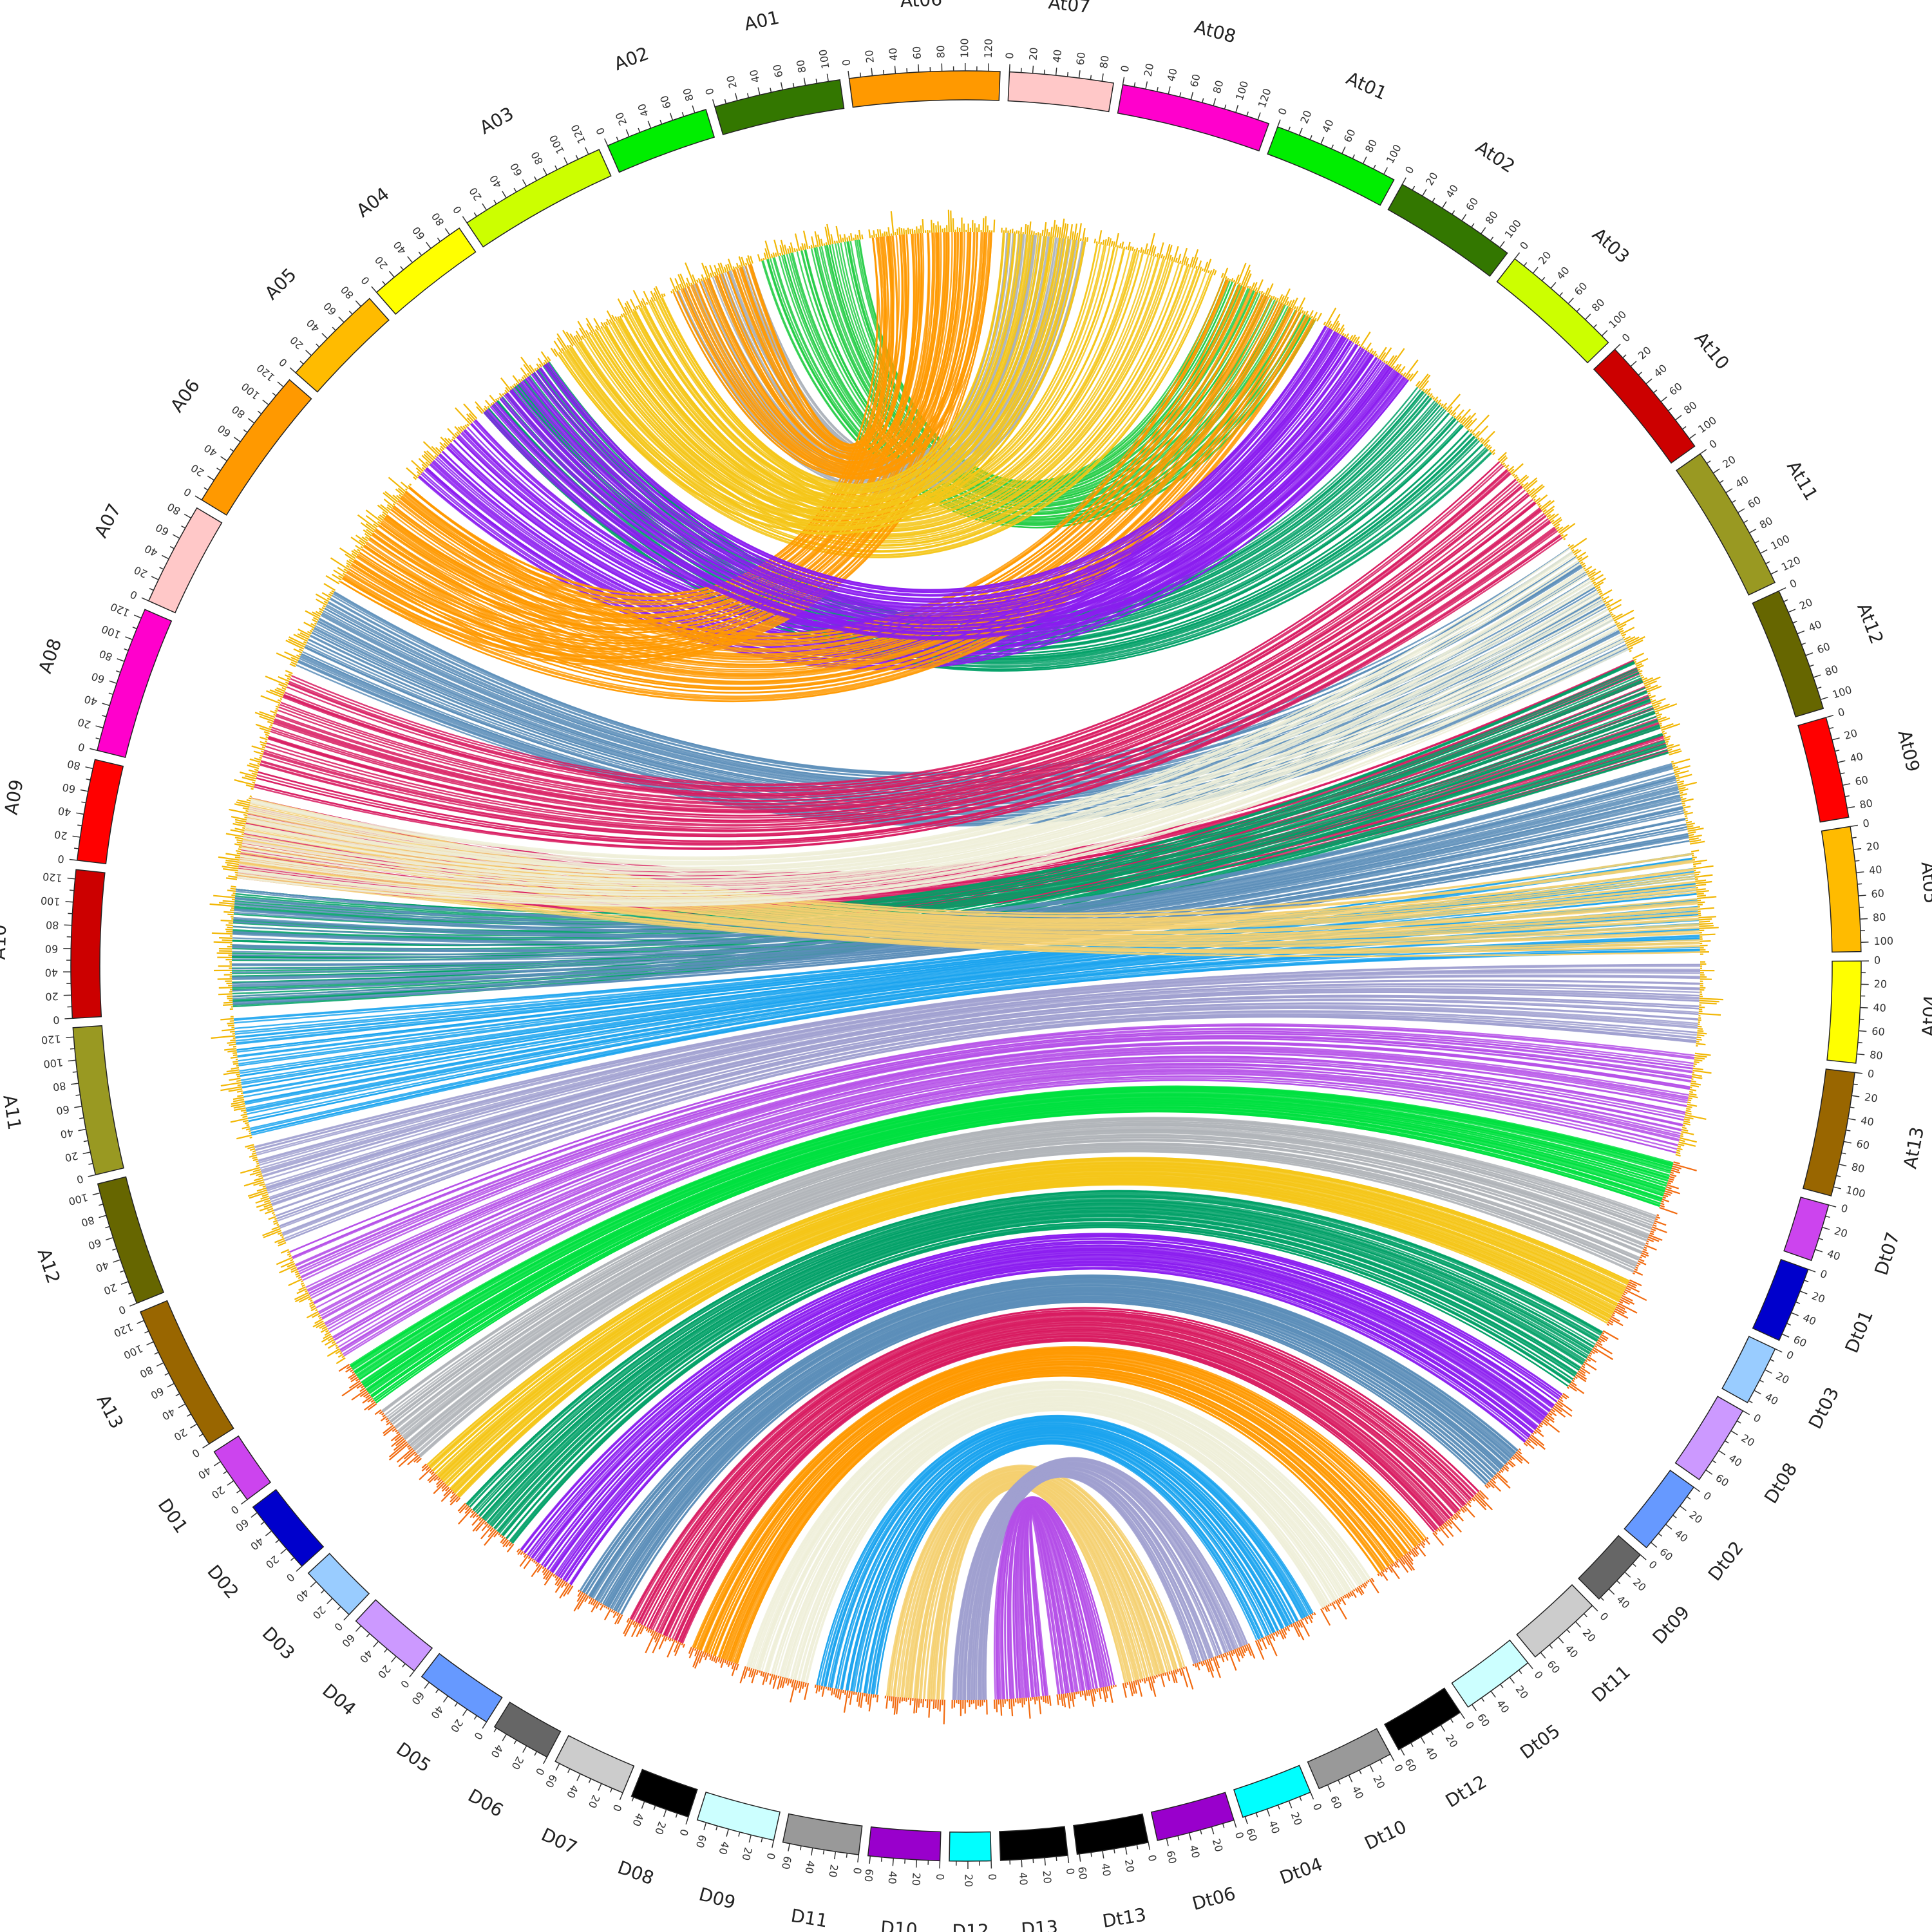  Describe the element at coordinates (1788, 653) in the screenshot. I see `chromosome-at12` at that location.